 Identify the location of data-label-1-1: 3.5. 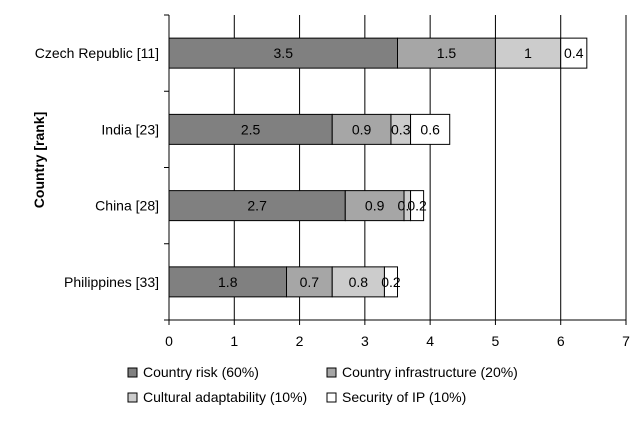
(284, 53).